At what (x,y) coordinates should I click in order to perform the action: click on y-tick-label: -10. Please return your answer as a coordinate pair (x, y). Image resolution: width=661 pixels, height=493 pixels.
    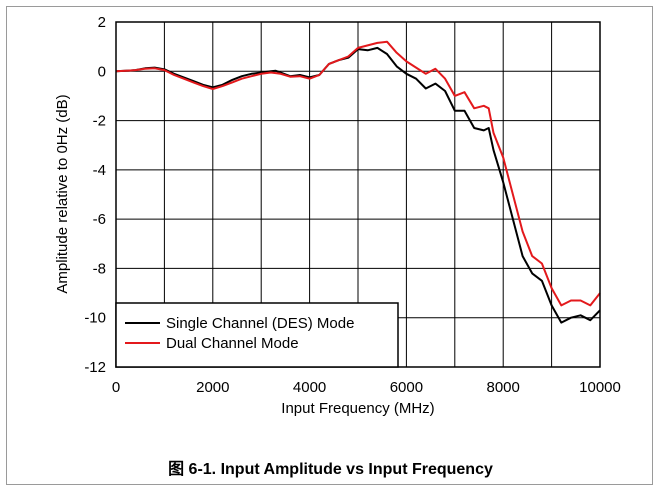
    Looking at the image, I should click on (95, 318).